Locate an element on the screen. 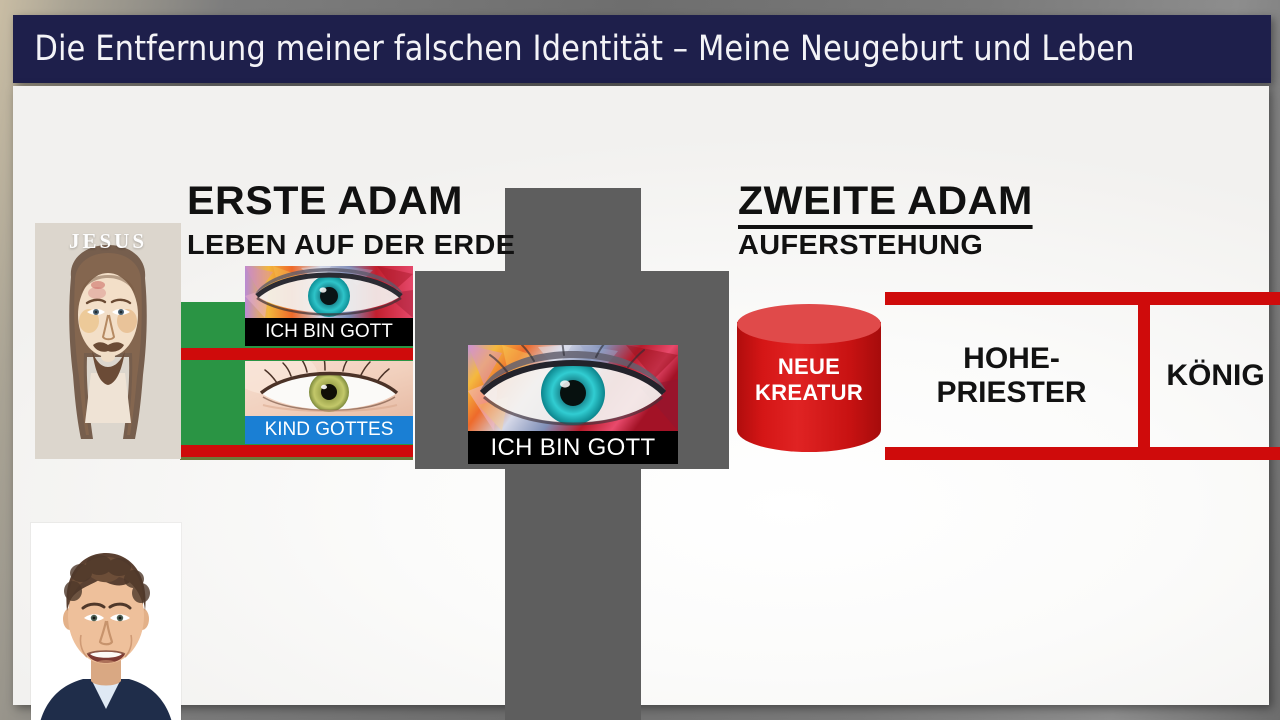 Image resolution: width=1280 pixels, height=720 pixels. cylinder-label-line1: NEUE is located at coordinates (809, 366).